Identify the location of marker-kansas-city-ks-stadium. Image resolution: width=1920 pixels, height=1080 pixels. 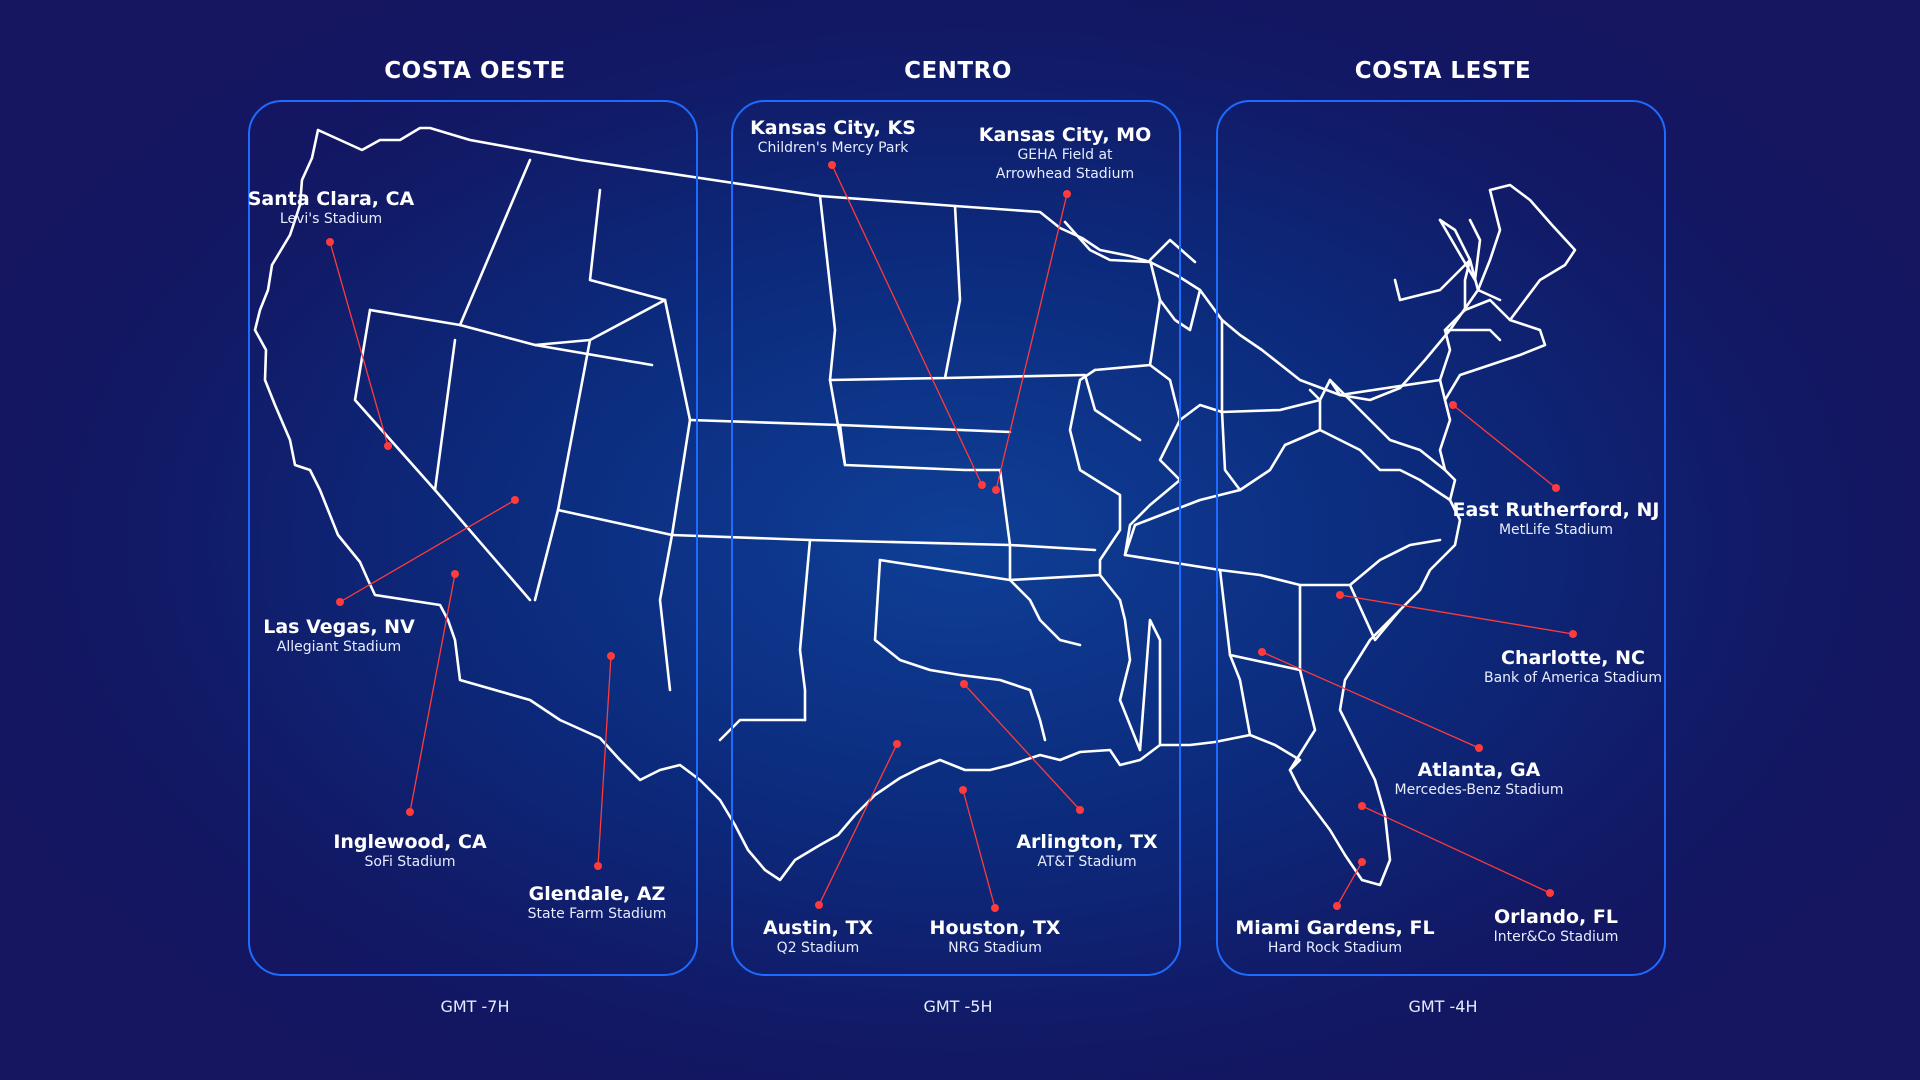
(982, 485).